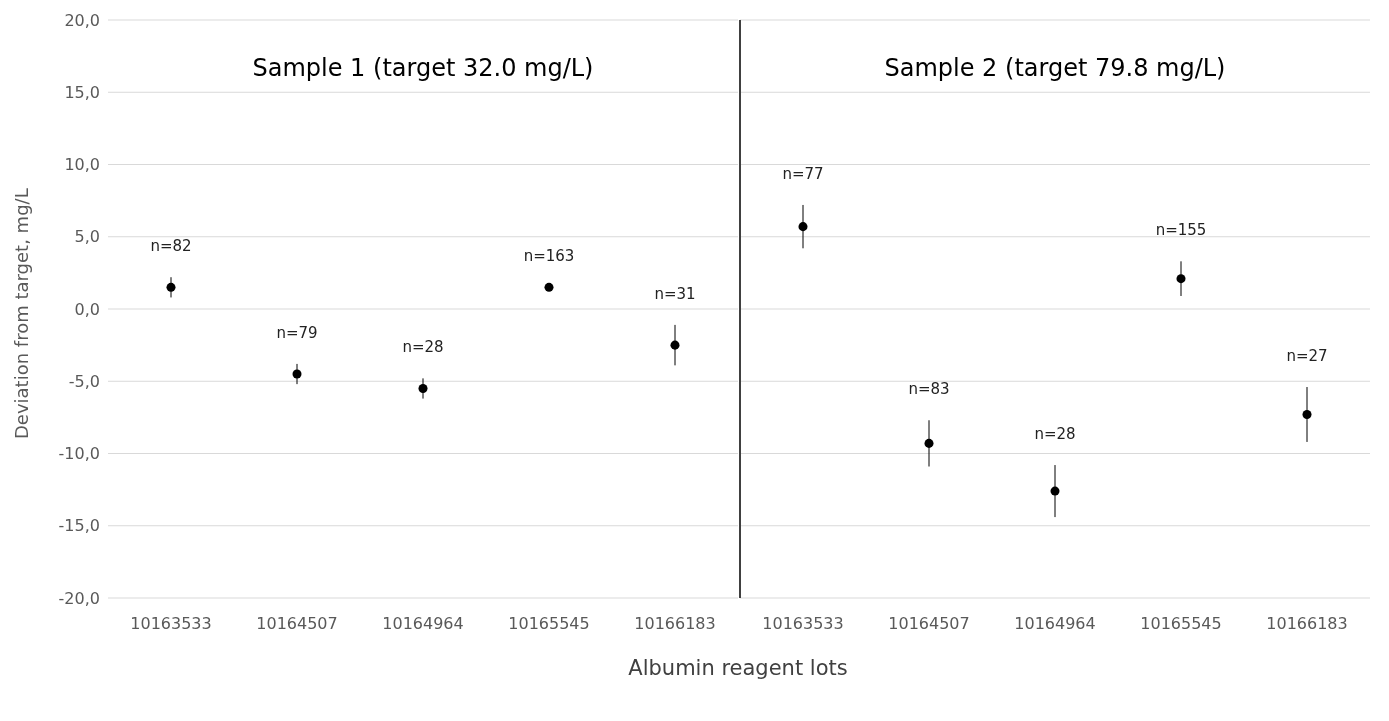 This screenshot has width=1389, height=721. Describe the element at coordinates (1307, 356) in the screenshot. I see `annotation: n=27` at that location.